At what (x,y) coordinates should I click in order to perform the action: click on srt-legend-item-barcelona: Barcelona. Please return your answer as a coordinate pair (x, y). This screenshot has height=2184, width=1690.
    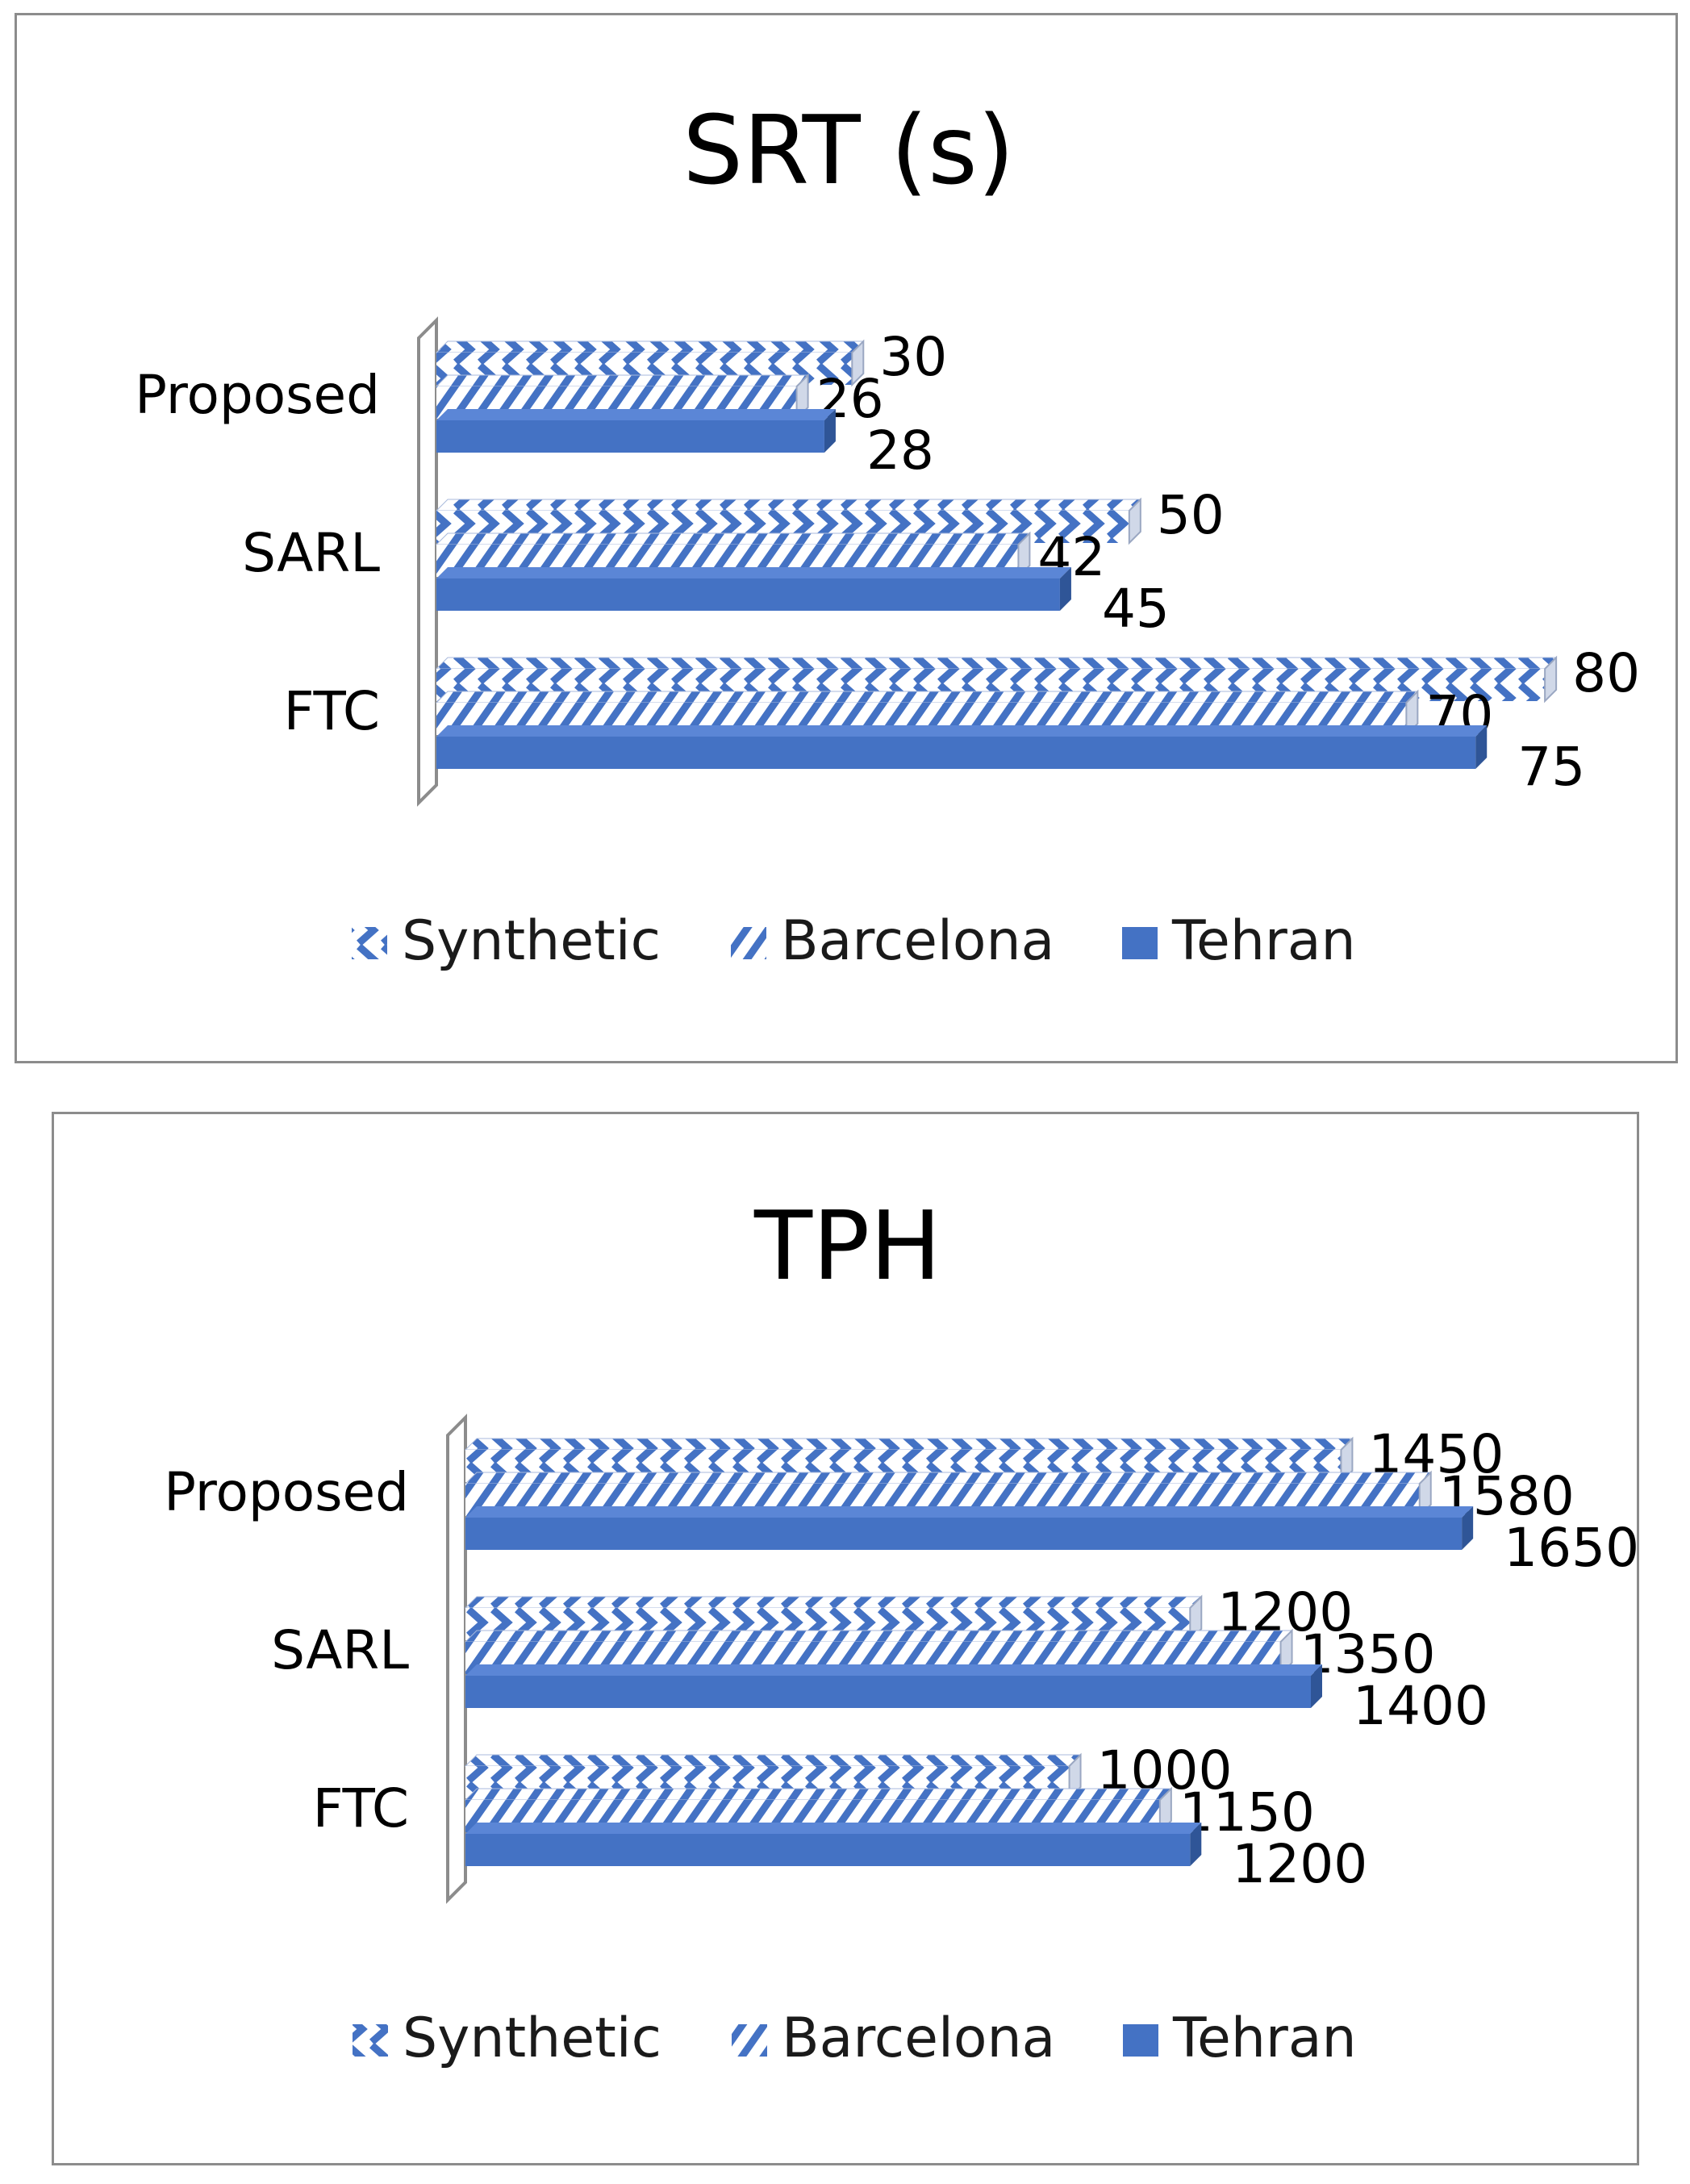
    Looking at the image, I should click on (892, 941).